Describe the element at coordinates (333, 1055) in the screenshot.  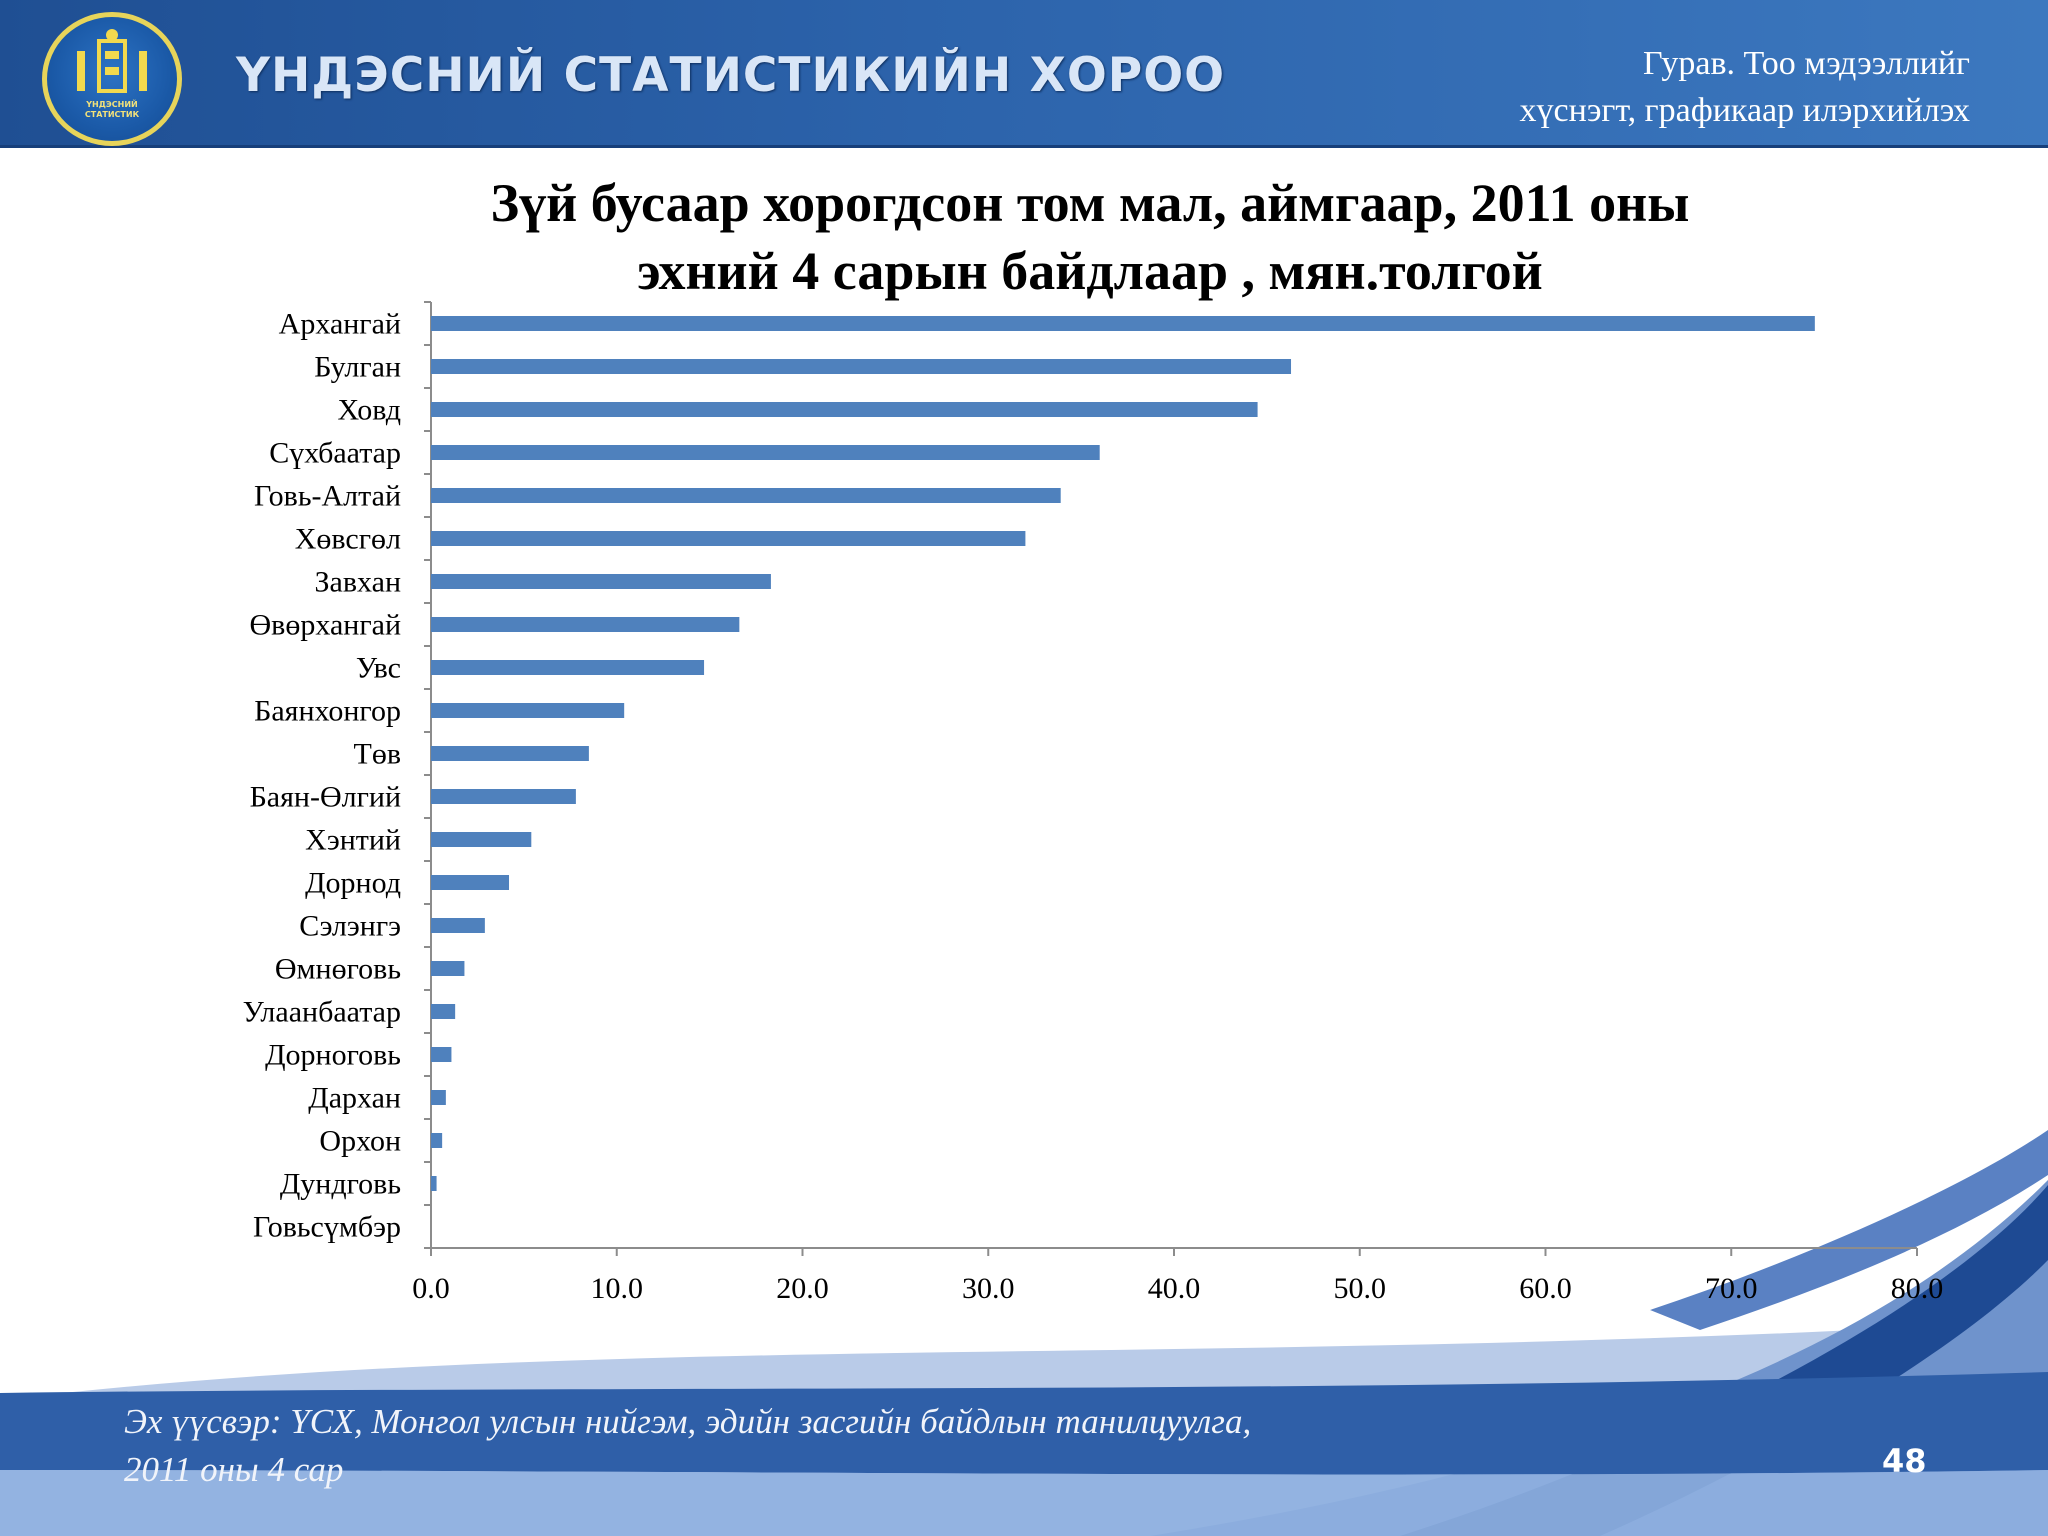
I see `category-label: Дорноговь` at that location.